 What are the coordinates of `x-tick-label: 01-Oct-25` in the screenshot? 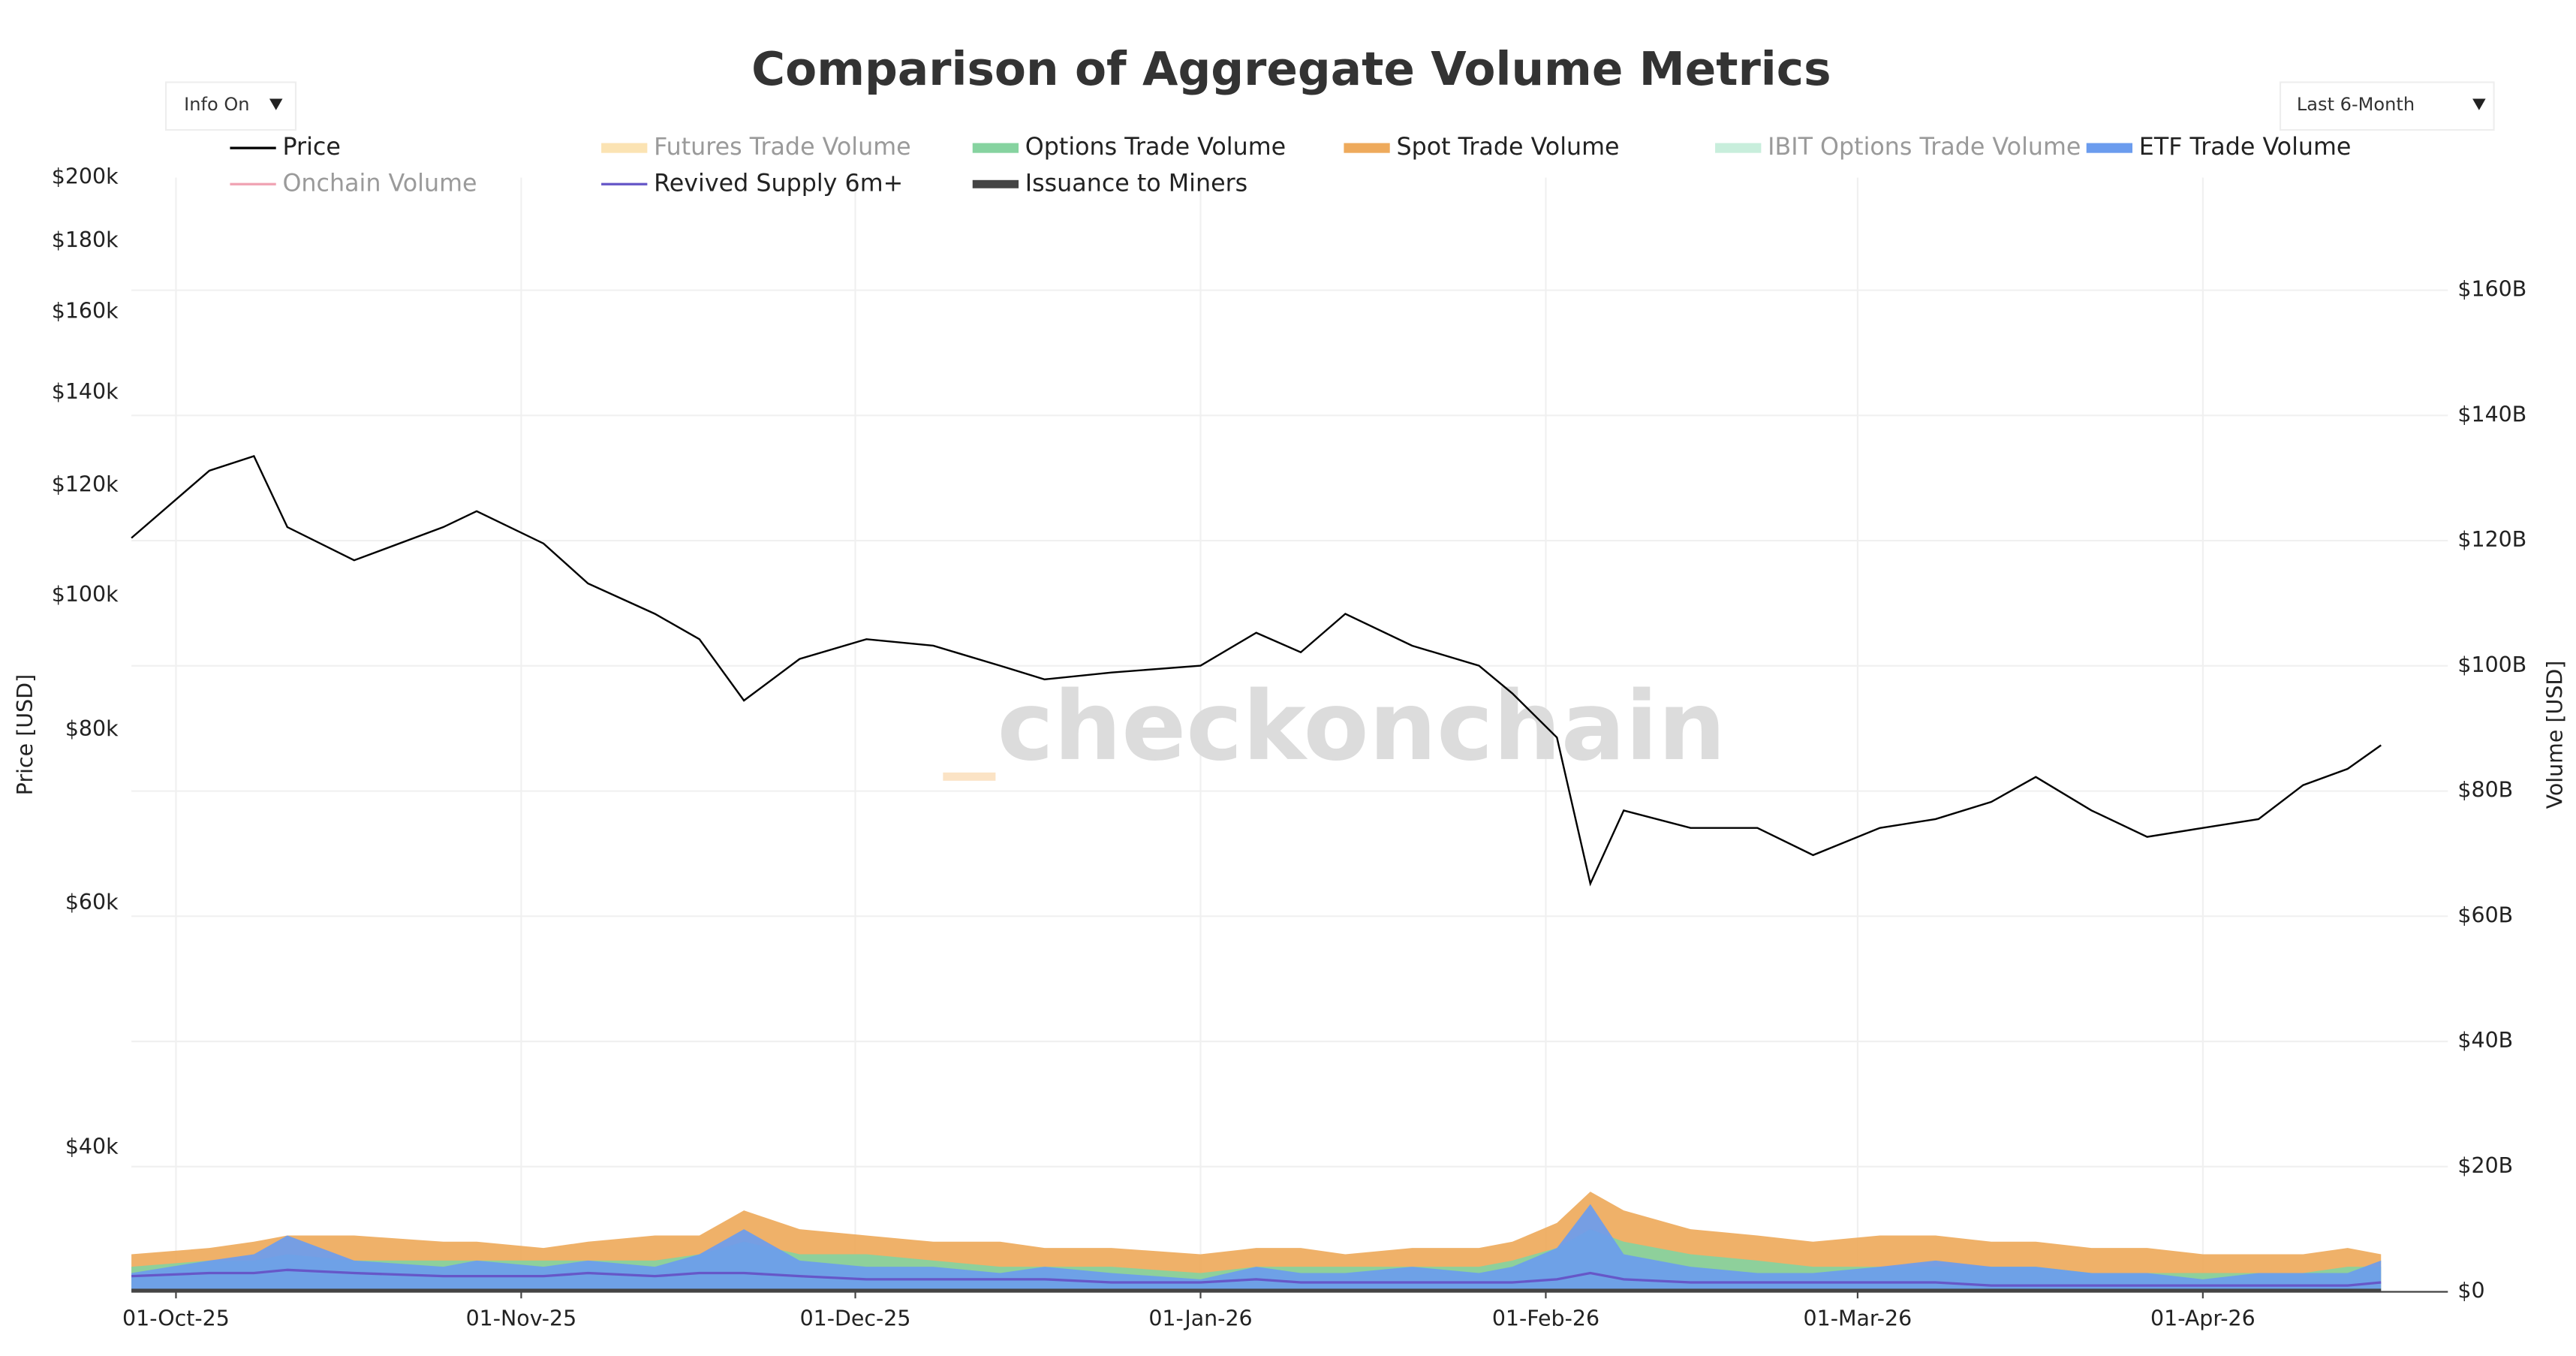 It's located at (176, 1318).